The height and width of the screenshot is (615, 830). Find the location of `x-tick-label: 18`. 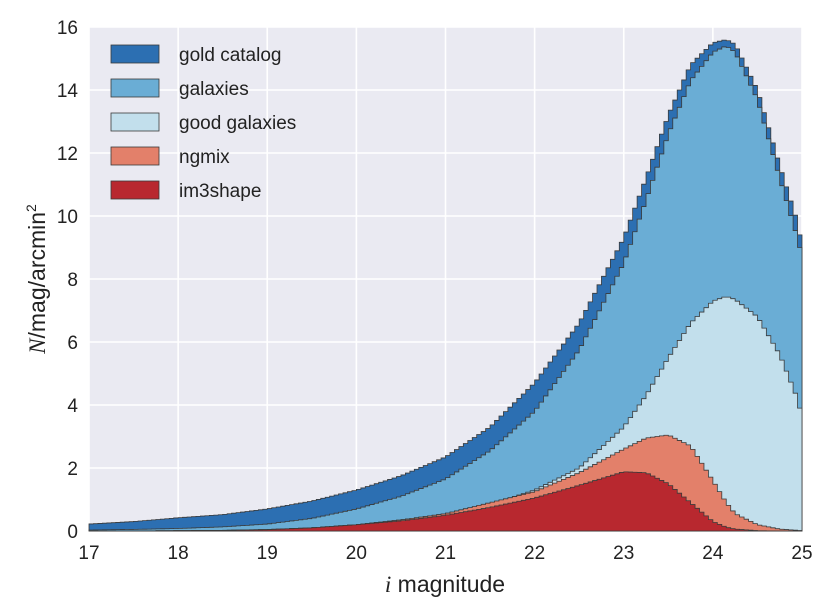

x-tick-label: 18 is located at coordinates (178, 553).